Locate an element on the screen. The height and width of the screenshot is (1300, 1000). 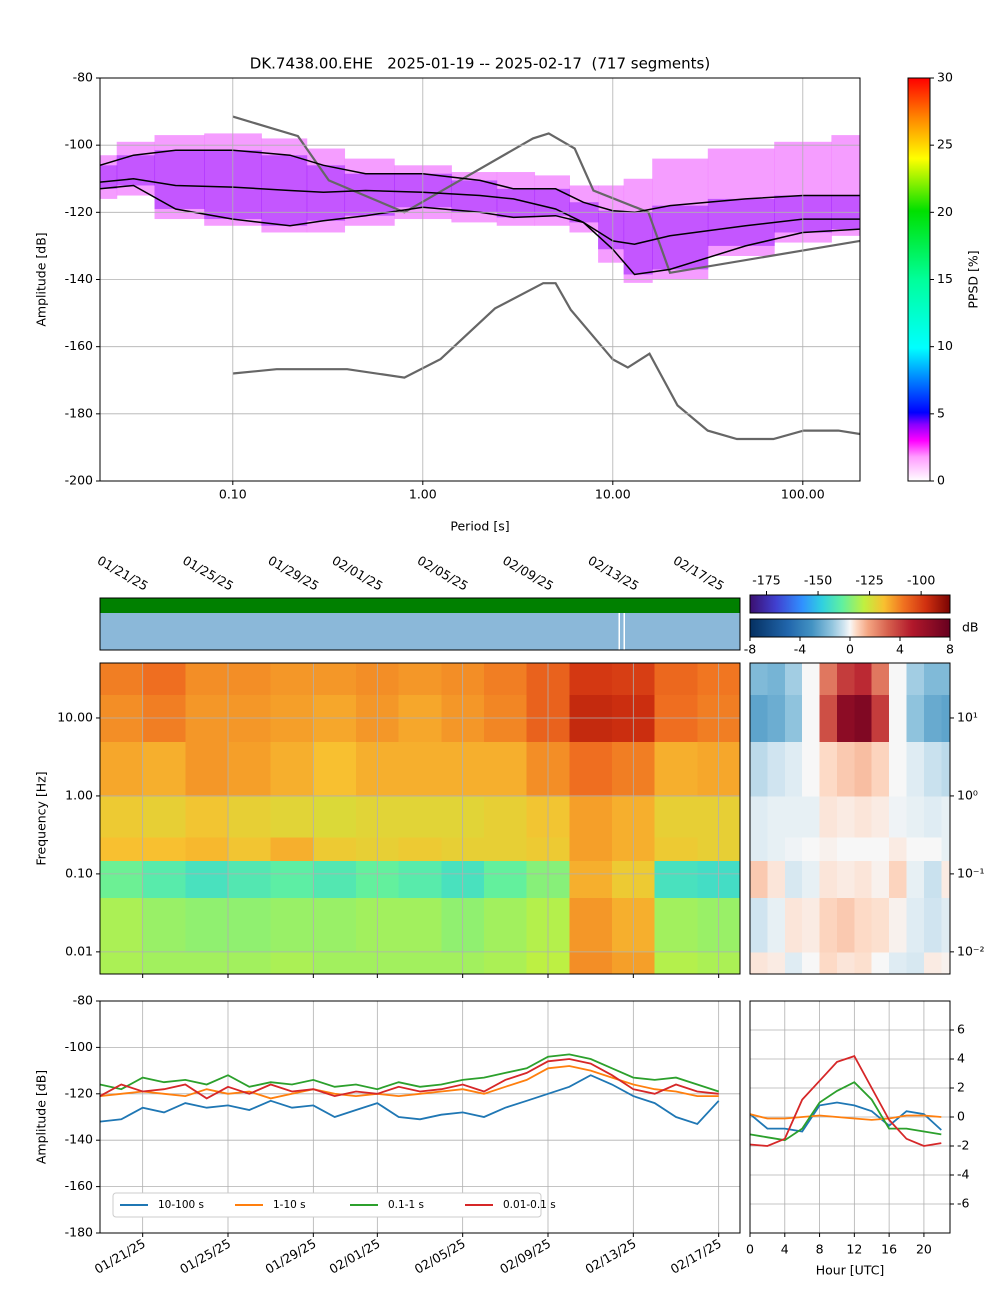
x-tick-label: 02/09/25 is located at coordinates (528, 573).